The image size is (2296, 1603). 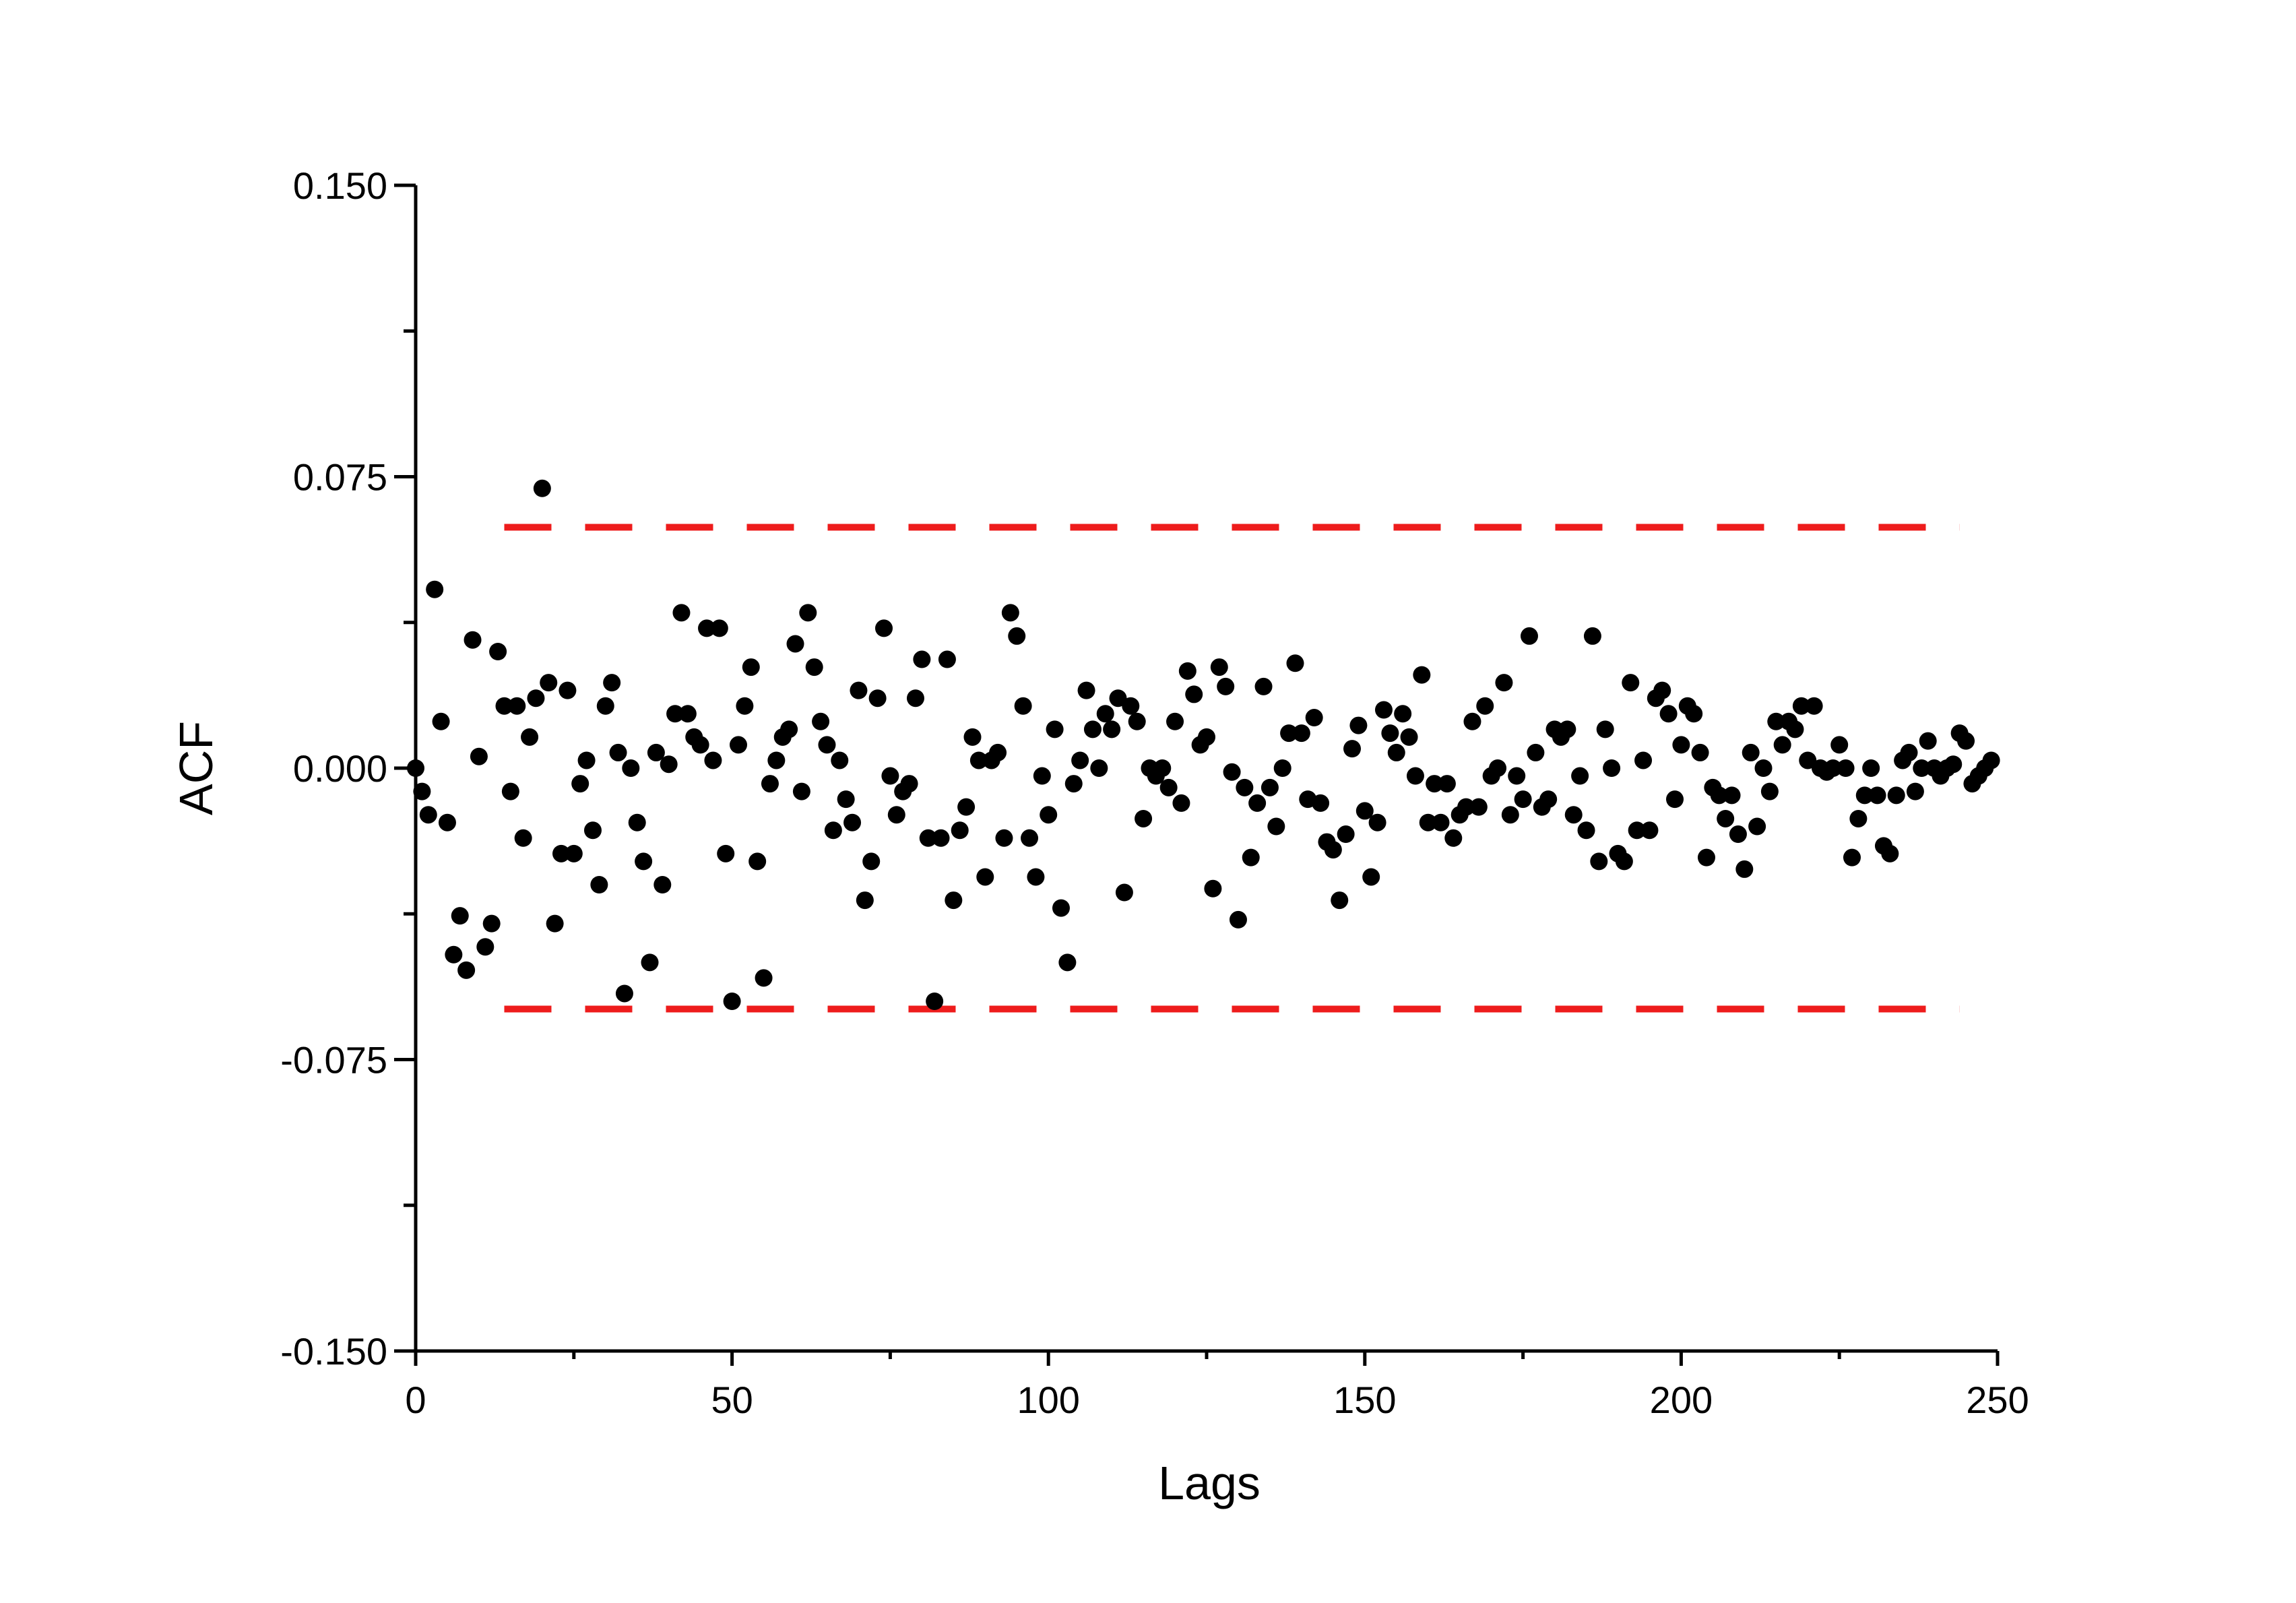 What do you see at coordinates (340, 185) in the screenshot?
I see `y-tick-label: 0.150` at bounding box center [340, 185].